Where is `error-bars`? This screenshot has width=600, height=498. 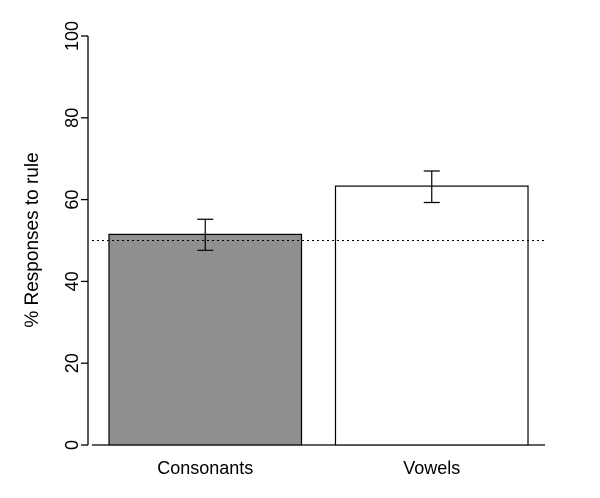 error-bars is located at coordinates (318, 210).